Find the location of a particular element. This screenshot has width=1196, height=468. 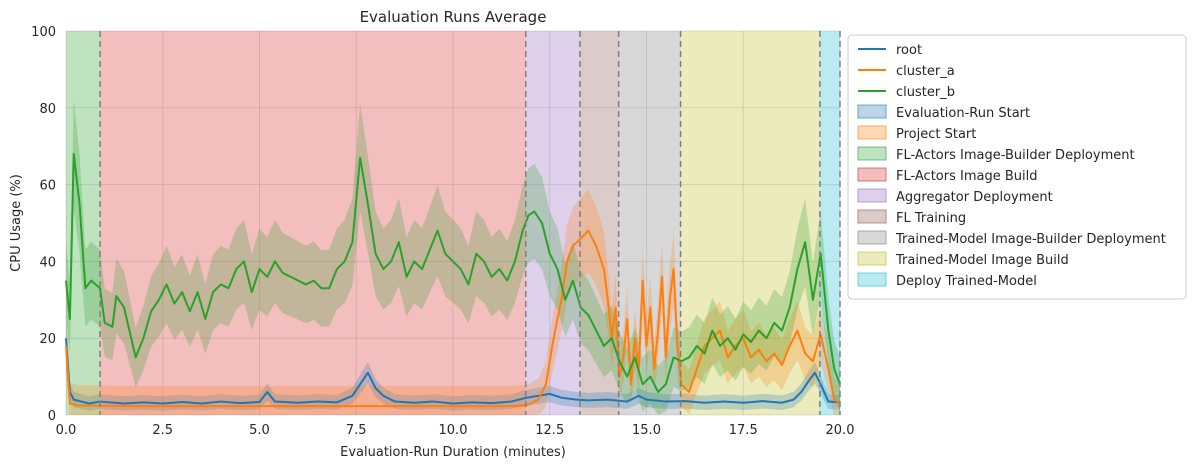

y-tick-label: 40 is located at coordinates (47, 262).